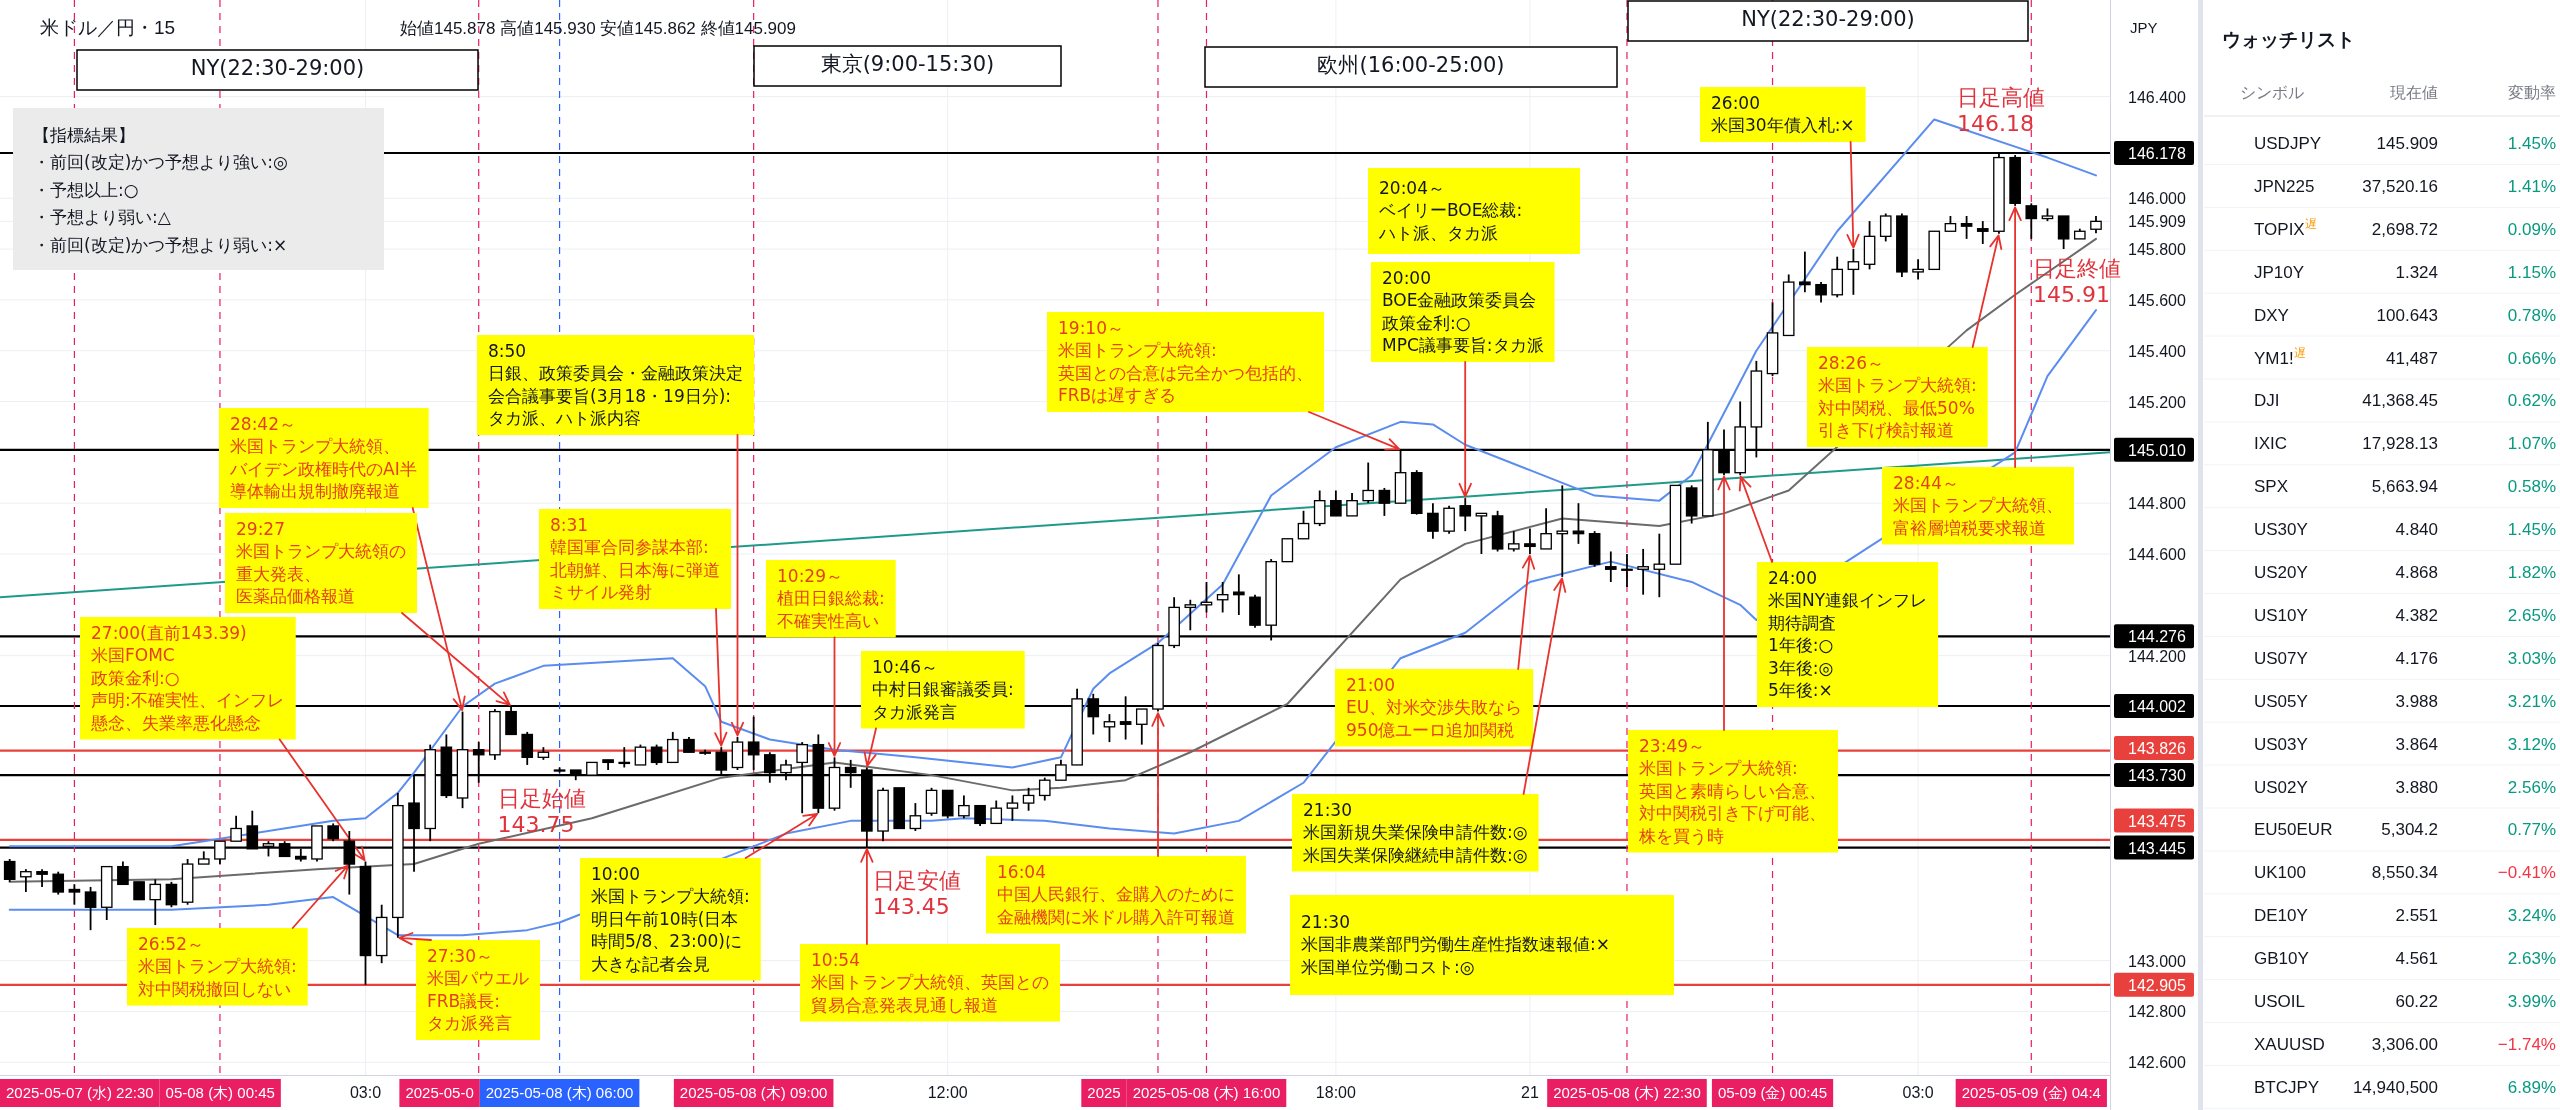  I want to click on annotation: 19:10～米国トランプ大統領:英国との合意は完全かつ包括的、FRBは遅すぎる, so click(1185, 361).